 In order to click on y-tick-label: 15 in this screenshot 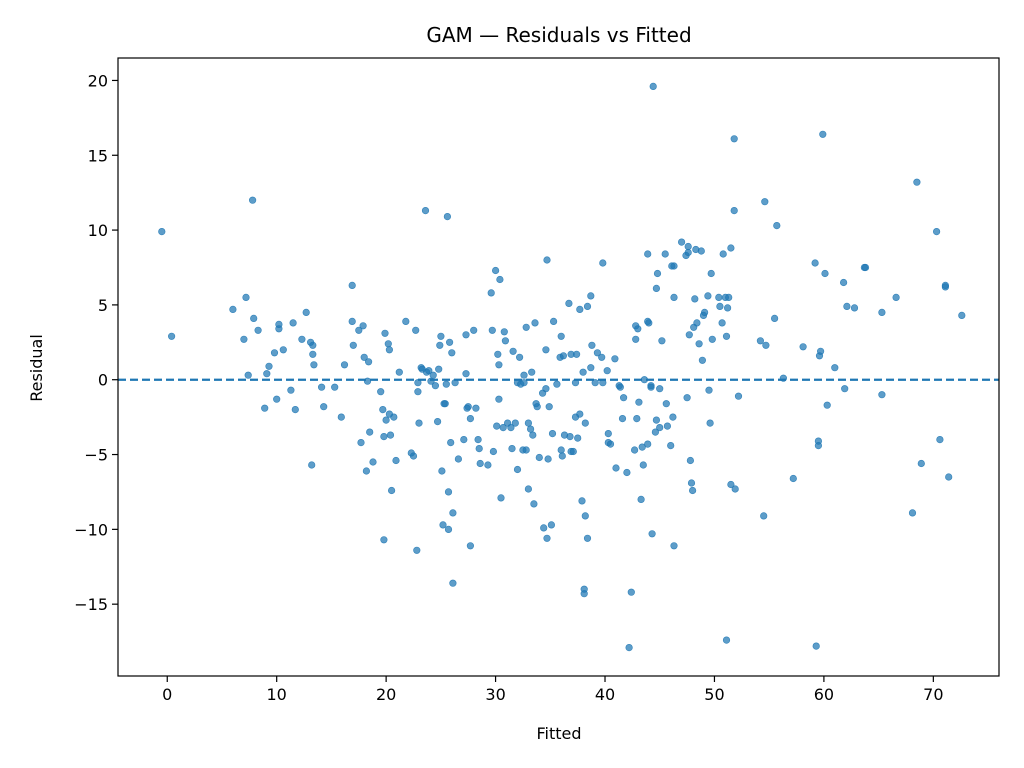, I will do `click(98, 155)`.